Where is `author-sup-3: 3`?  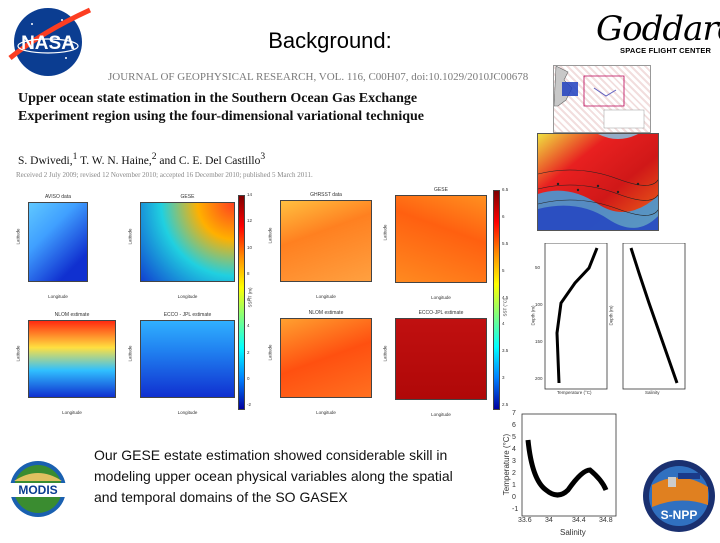 author-sup-3: 3 is located at coordinates (263, 156).